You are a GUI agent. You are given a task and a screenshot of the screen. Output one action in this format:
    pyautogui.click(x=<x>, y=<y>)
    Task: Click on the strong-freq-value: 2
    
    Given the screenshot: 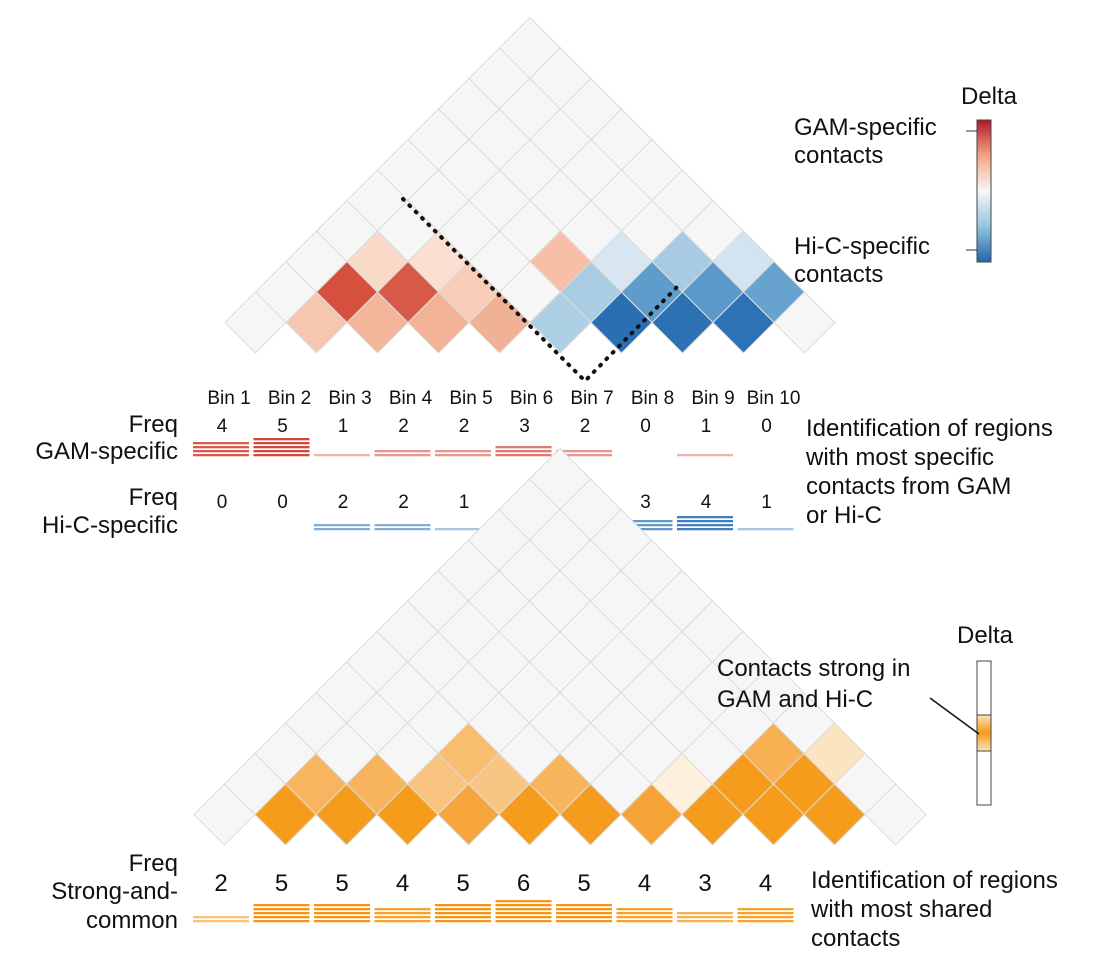 What is the action you would take?
    pyautogui.click(x=220, y=883)
    